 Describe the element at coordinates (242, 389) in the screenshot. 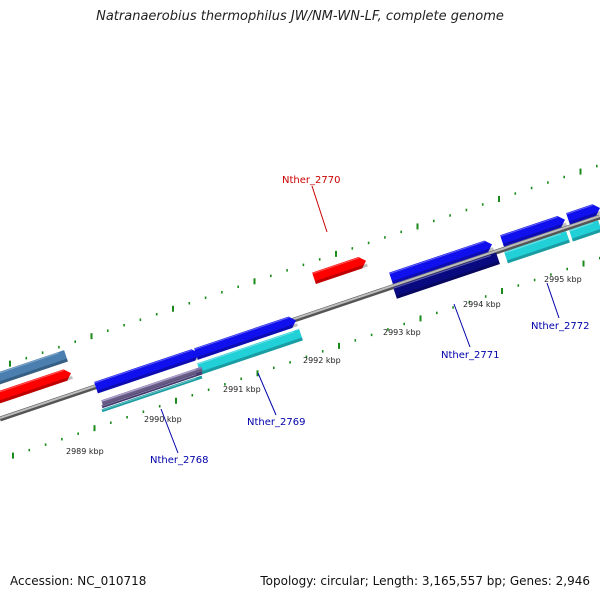

I see `scale-tick-label: 2991 kbp` at that location.